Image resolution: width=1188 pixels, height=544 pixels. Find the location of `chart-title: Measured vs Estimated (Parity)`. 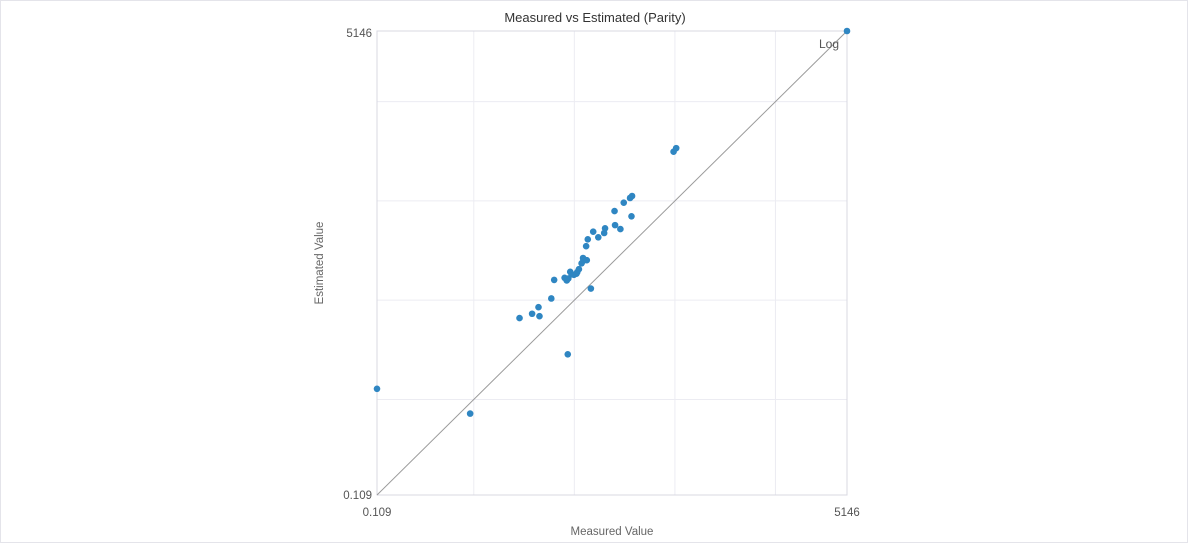

chart-title: Measured vs Estimated (Parity) is located at coordinates (594, 17).